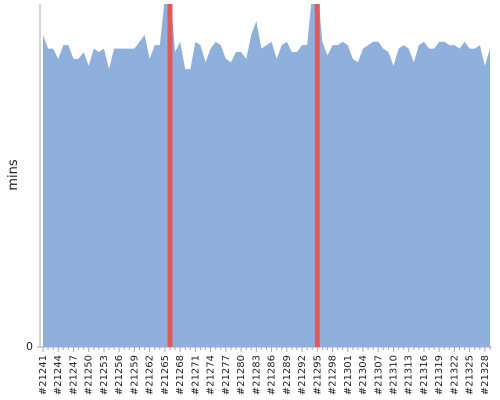 Image resolution: width=500 pixels, height=400 pixels. Describe the element at coordinates (317, 375) in the screenshot. I see `x-tick-label: #21295` at that location.